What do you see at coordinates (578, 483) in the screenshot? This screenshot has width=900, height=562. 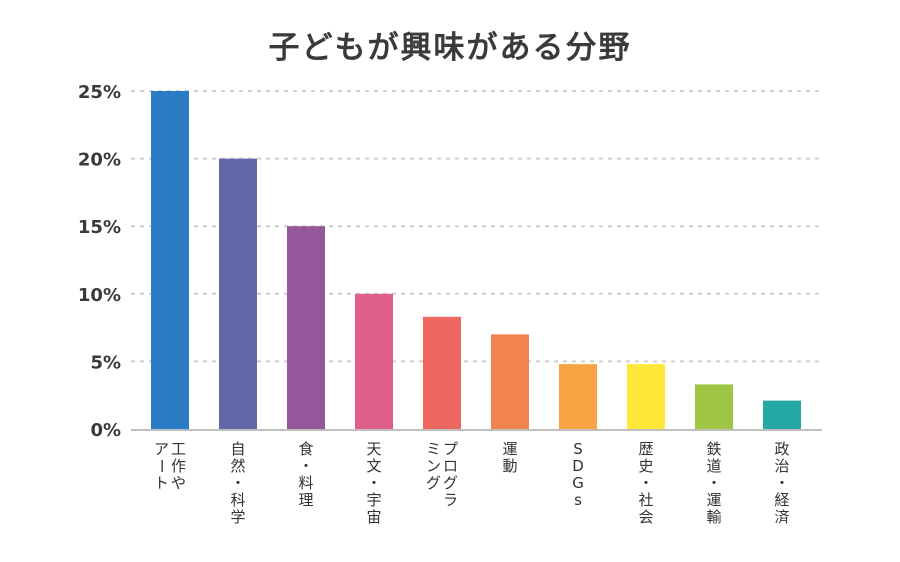 I see `x-tick-label-char: G` at bounding box center [578, 483].